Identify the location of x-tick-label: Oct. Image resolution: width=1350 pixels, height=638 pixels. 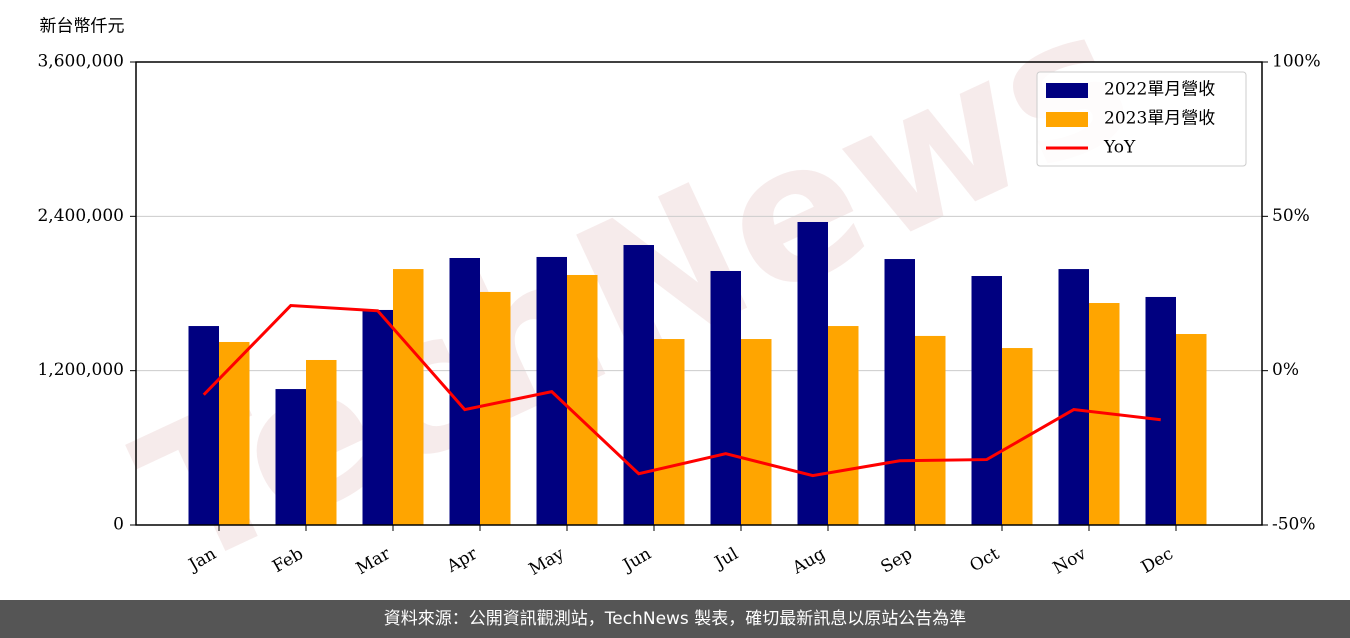
(985, 560).